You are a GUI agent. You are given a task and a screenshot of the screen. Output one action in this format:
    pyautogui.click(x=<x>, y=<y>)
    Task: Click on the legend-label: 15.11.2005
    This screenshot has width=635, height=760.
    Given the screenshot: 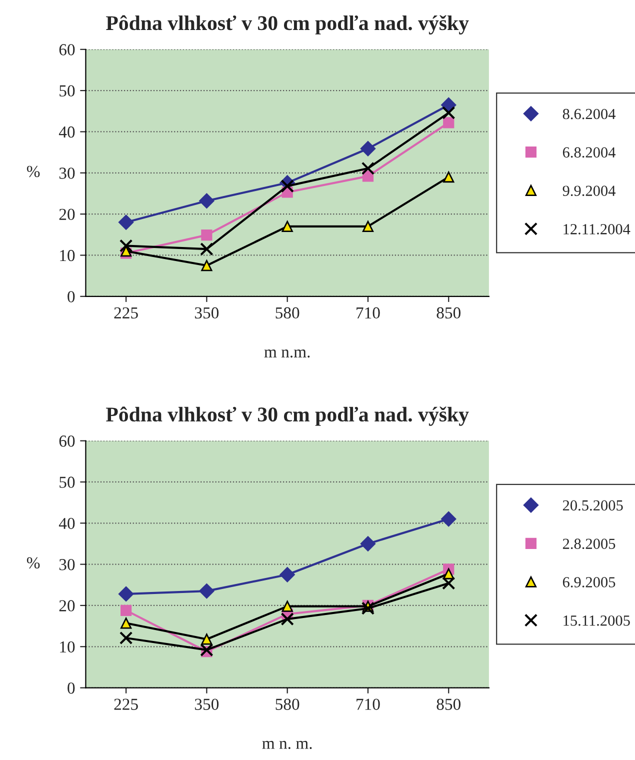 What is the action you would take?
    pyautogui.click(x=597, y=620)
    